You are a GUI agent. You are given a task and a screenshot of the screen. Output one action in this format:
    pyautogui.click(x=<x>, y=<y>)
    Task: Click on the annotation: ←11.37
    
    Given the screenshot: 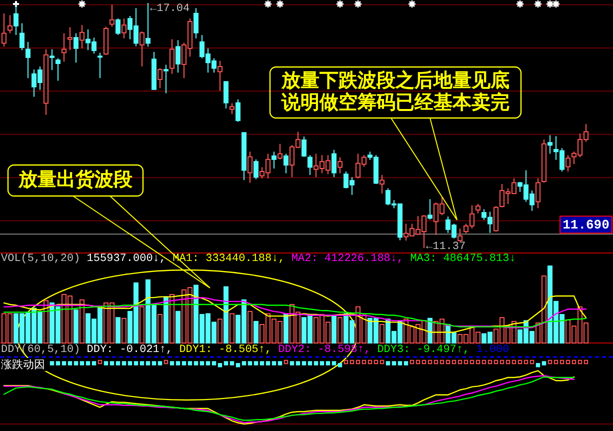 What is the action you would take?
    pyautogui.click(x=446, y=246)
    